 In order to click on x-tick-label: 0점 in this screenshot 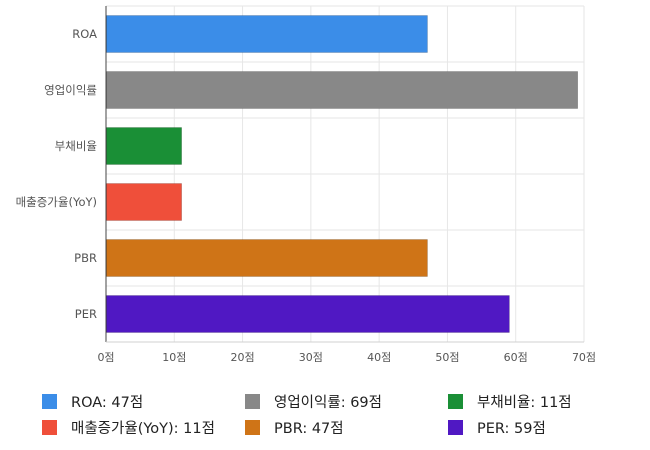, I will do `click(105, 357)`.